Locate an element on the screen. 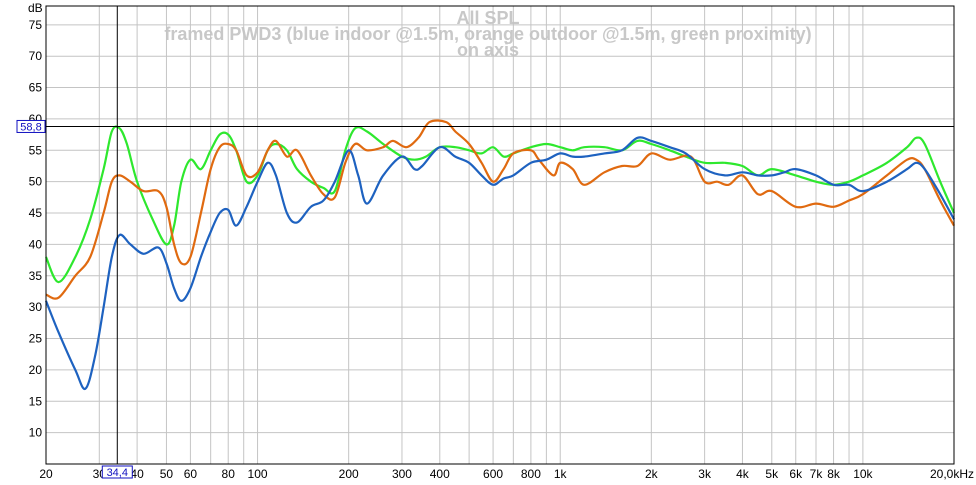  x-unit-label: 20,0kHz is located at coordinates (952, 474).